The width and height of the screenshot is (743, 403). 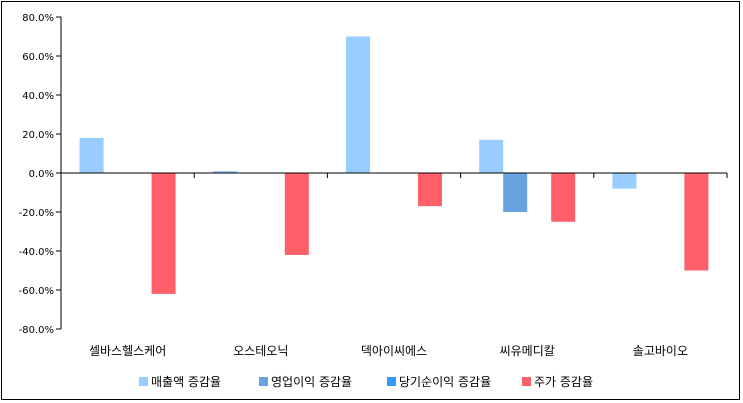 I want to click on y-tick-label: 40.0%, so click(x=38, y=96).